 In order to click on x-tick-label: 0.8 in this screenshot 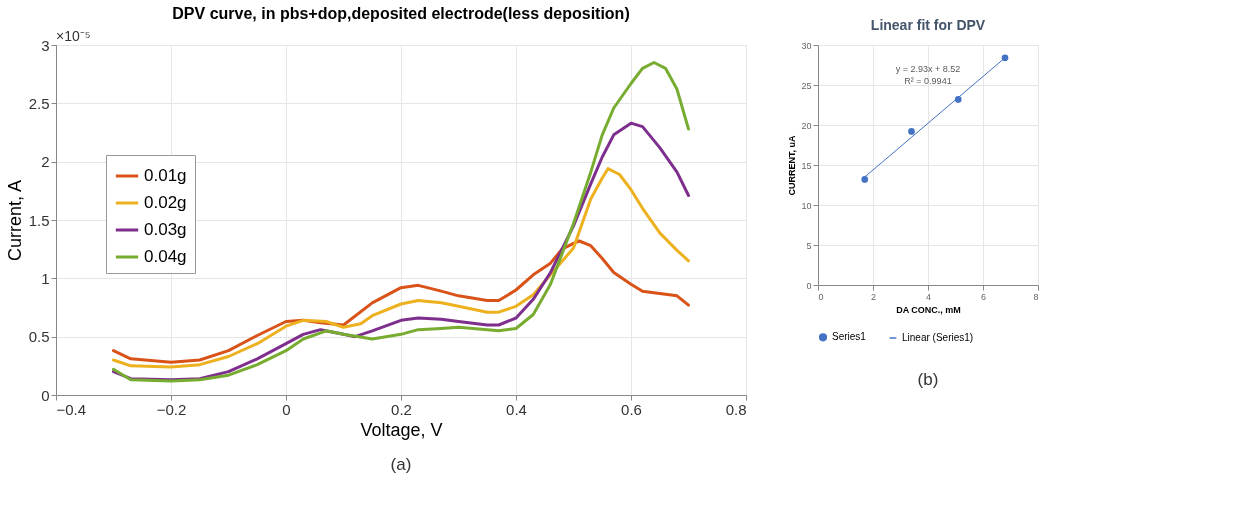, I will do `click(736, 409)`.